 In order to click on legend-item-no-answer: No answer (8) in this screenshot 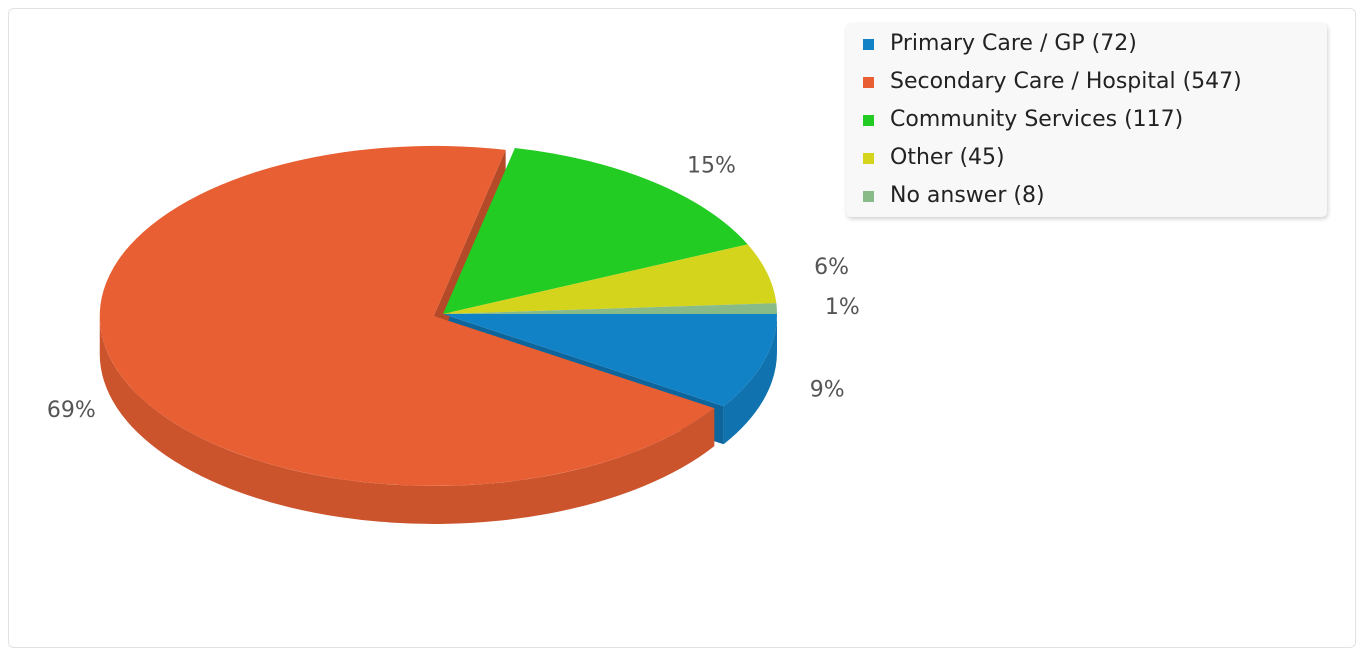, I will do `click(1086, 198)`.